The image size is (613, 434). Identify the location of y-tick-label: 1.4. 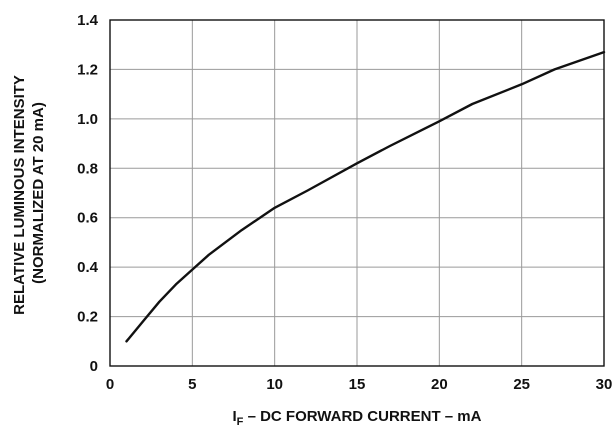
(88, 20).